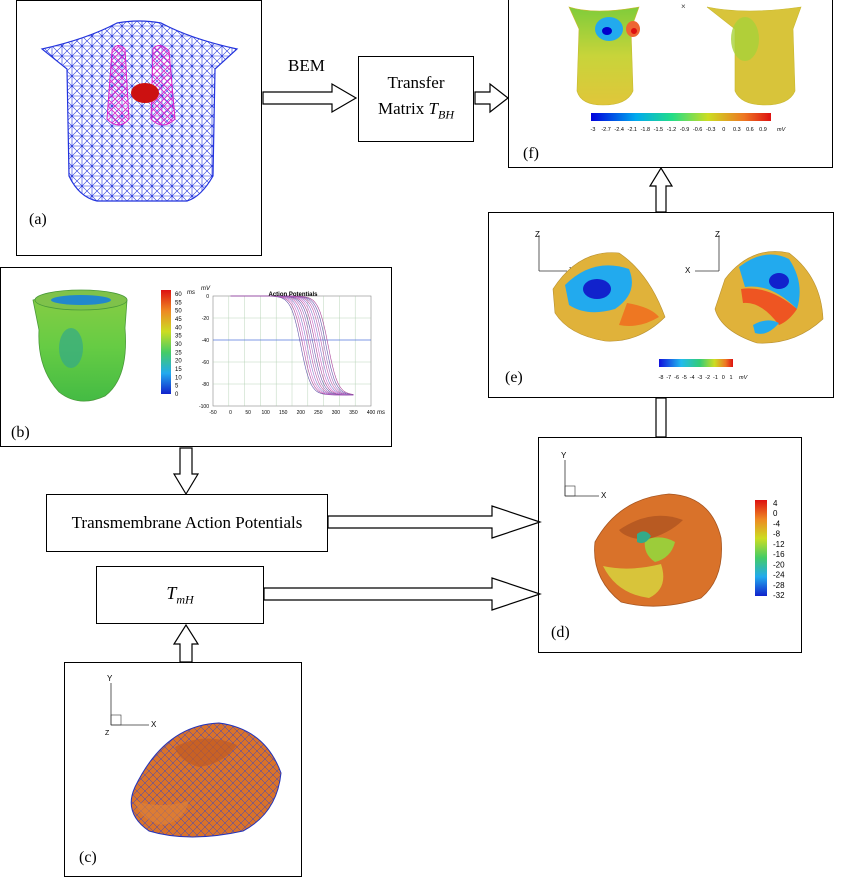  Describe the element at coordinates (658, 130) in the screenshot. I see `panel-f-scale-tick: -1.5` at that location.